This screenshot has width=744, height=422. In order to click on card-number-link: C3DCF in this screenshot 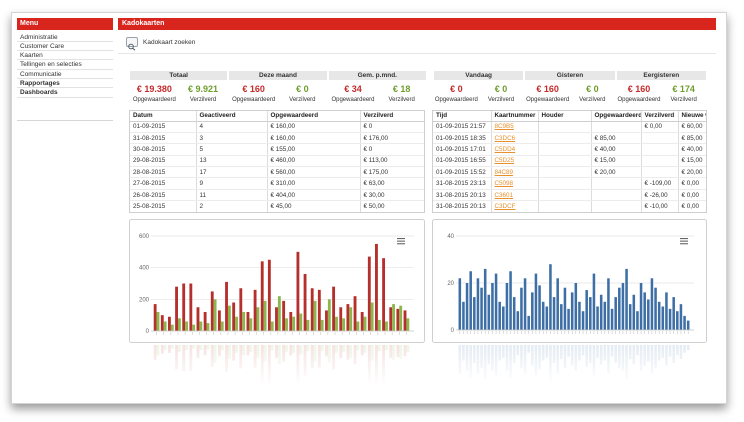, I will do `click(505, 206)`.